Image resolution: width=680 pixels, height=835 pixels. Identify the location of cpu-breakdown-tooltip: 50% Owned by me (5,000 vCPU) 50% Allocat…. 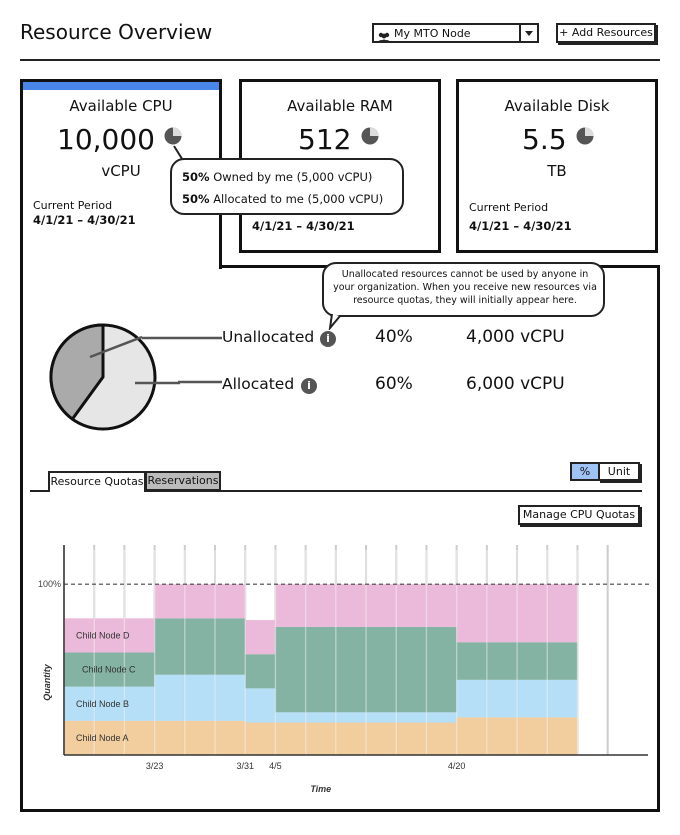
(287, 186).